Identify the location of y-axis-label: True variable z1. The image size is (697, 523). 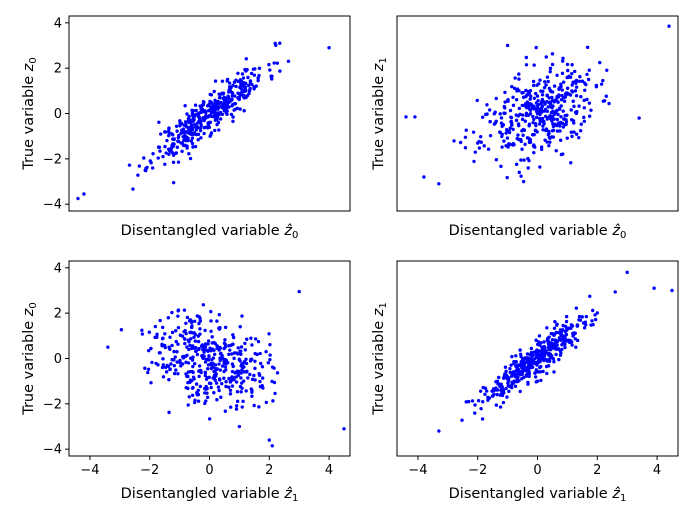
(380, 359).